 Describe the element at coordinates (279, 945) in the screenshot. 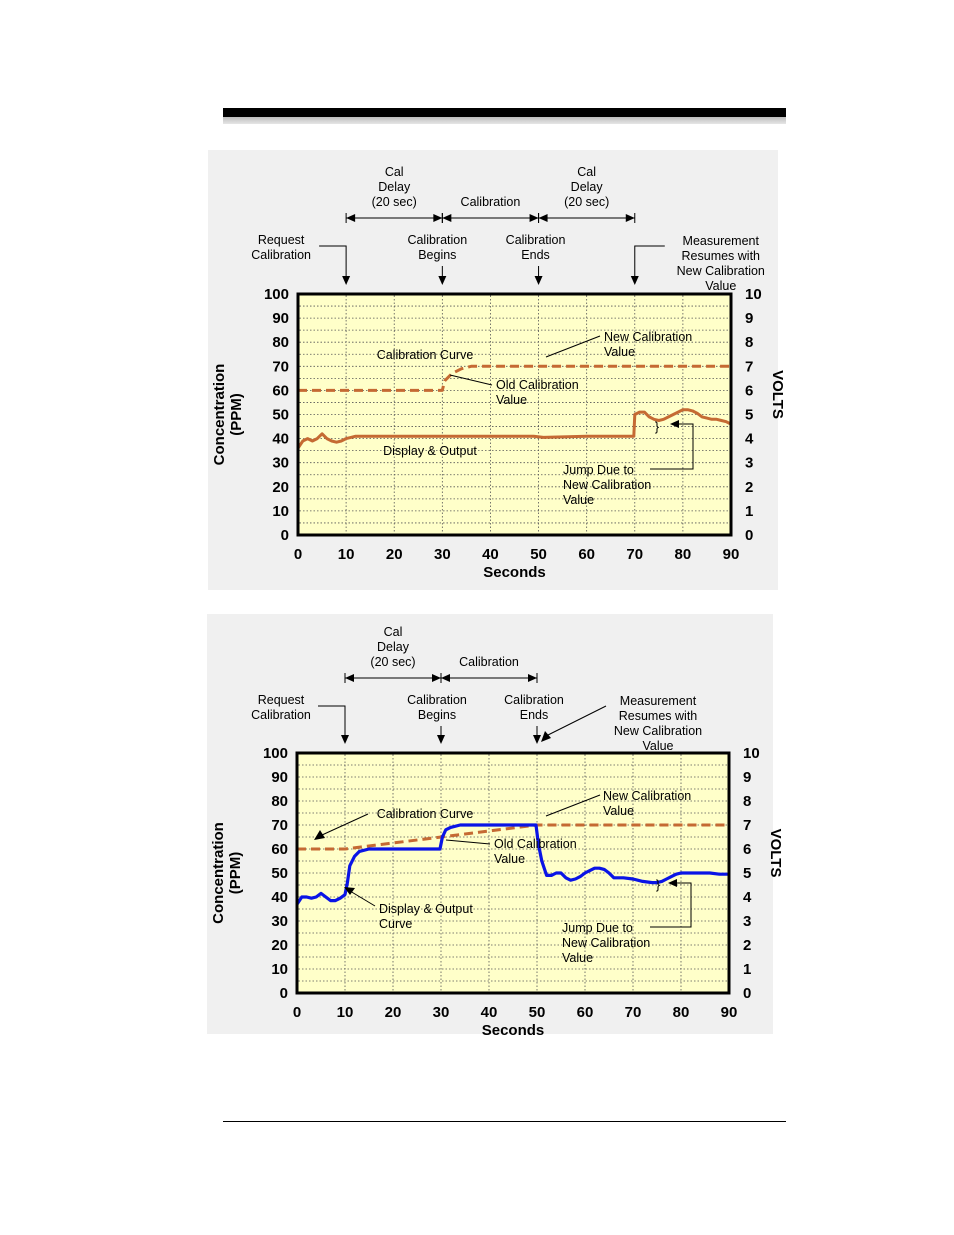

I see `y-tick-label: 20` at that location.